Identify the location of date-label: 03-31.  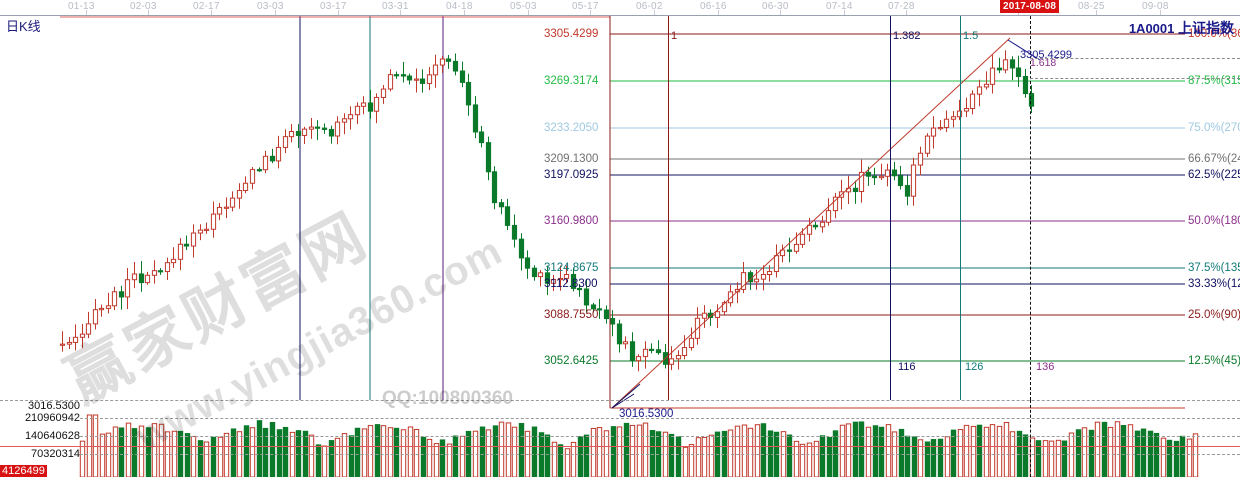
(395, 6).